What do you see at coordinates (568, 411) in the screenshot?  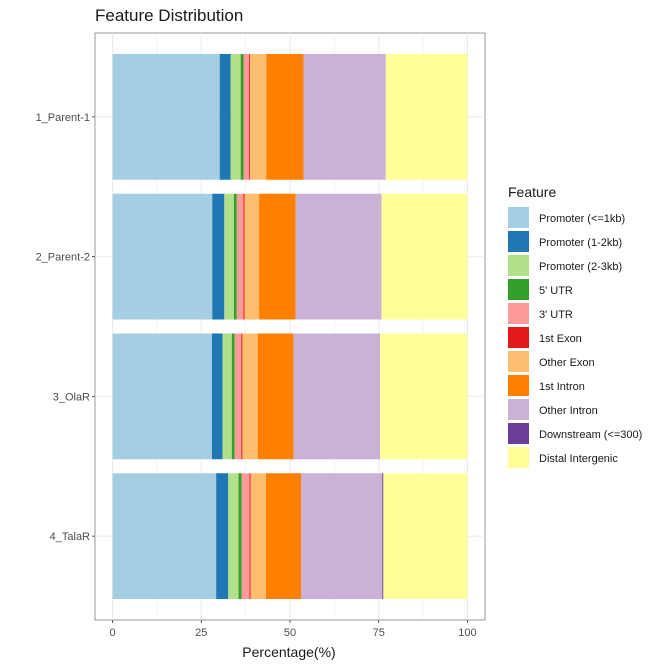 I see `legend-label: Other Intron` at bounding box center [568, 411].